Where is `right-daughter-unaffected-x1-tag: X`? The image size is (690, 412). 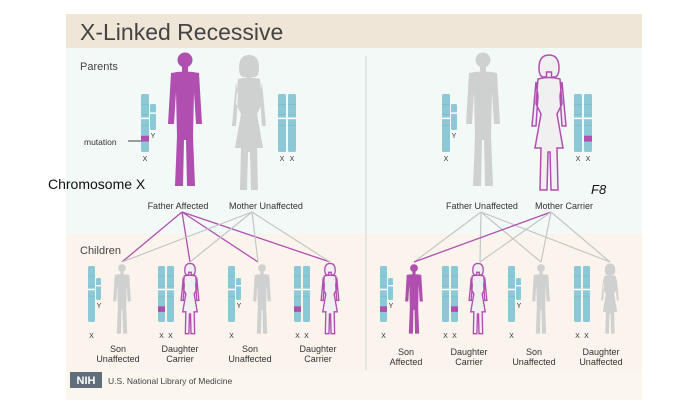 right-daughter-unaffected-x1-tag: X is located at coordinates (577, 336).